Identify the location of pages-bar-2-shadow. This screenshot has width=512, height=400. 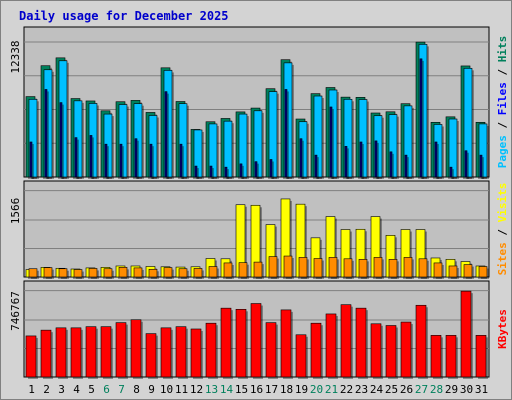
(48, 135).